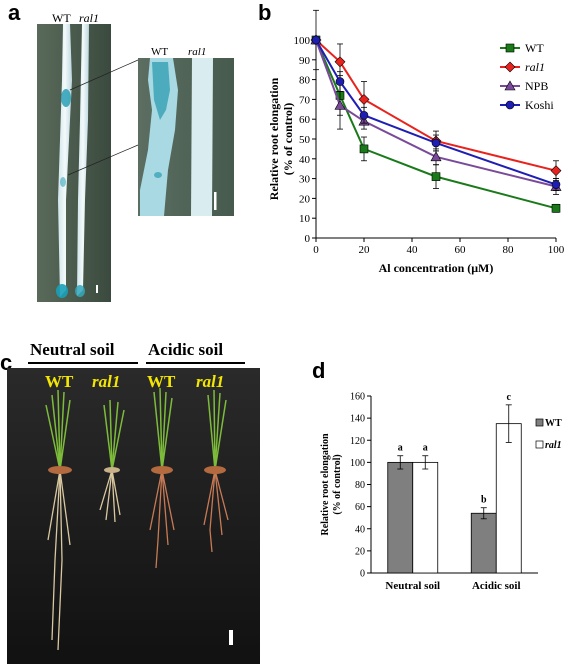 This screenshot has width=567, height=666. What do you see at coordinates (325, 484) in the screenshot?
I see `d-y-axis-label-line: Relative root elongation` at bounding box center [325, 484].